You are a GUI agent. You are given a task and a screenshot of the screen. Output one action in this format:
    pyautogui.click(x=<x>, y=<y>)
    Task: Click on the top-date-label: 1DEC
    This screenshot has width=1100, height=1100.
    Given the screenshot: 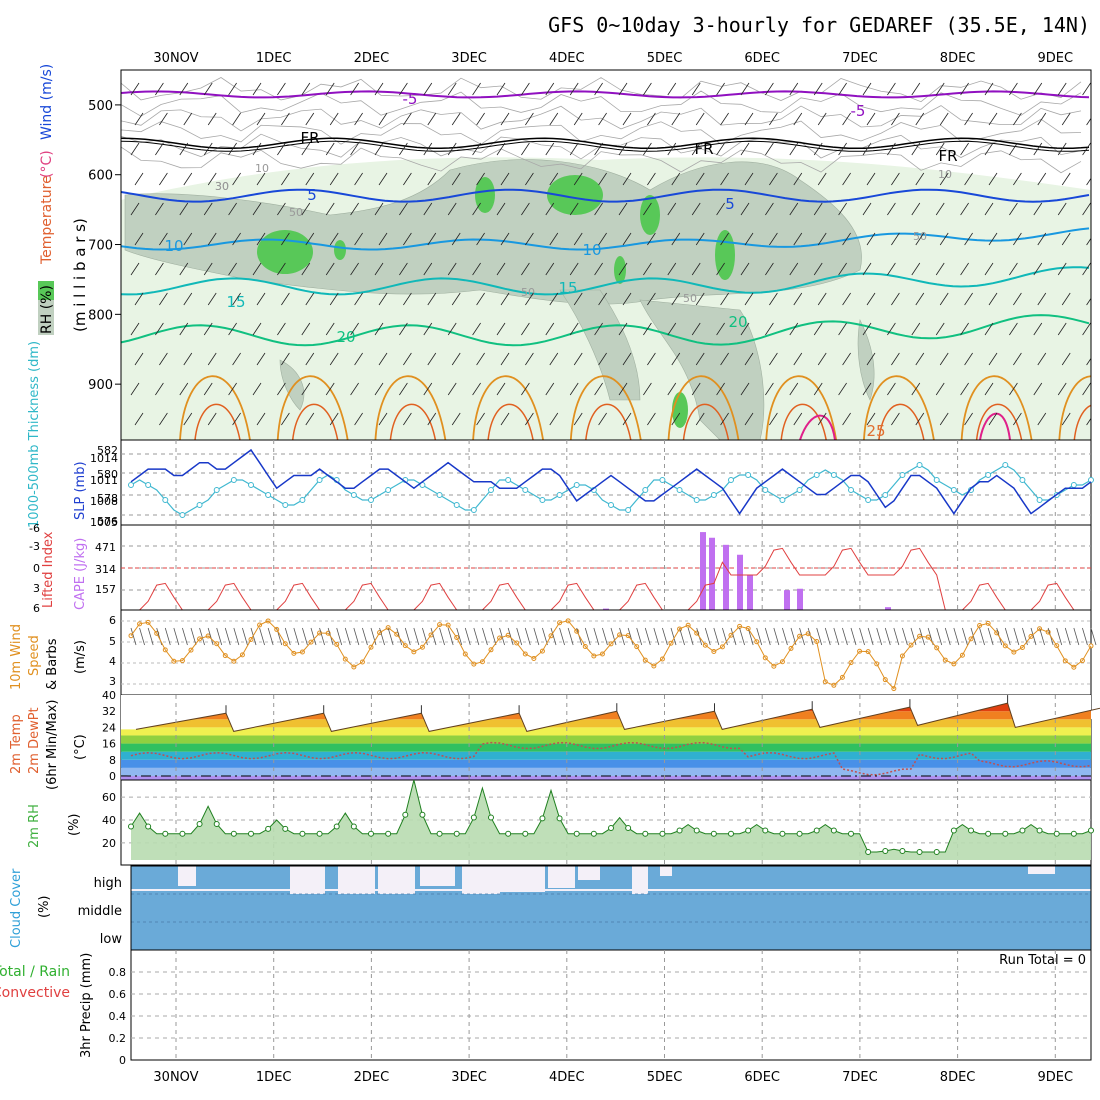 What is the action you would take?
    pyautogui.click(x=274, y=58)
    